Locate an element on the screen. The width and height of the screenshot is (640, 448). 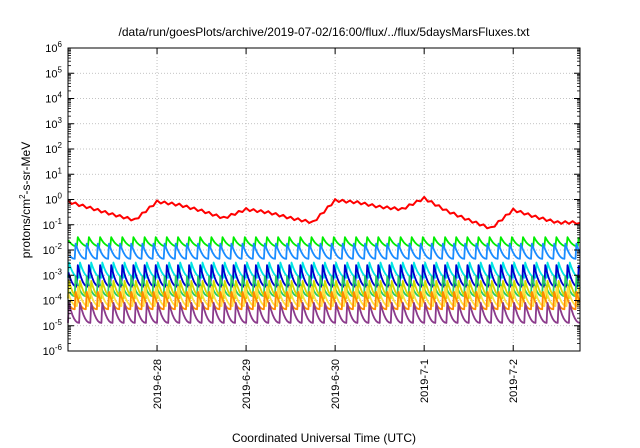
y-tick-label: 10⁻⁵ is located at coordinates (53, 325).